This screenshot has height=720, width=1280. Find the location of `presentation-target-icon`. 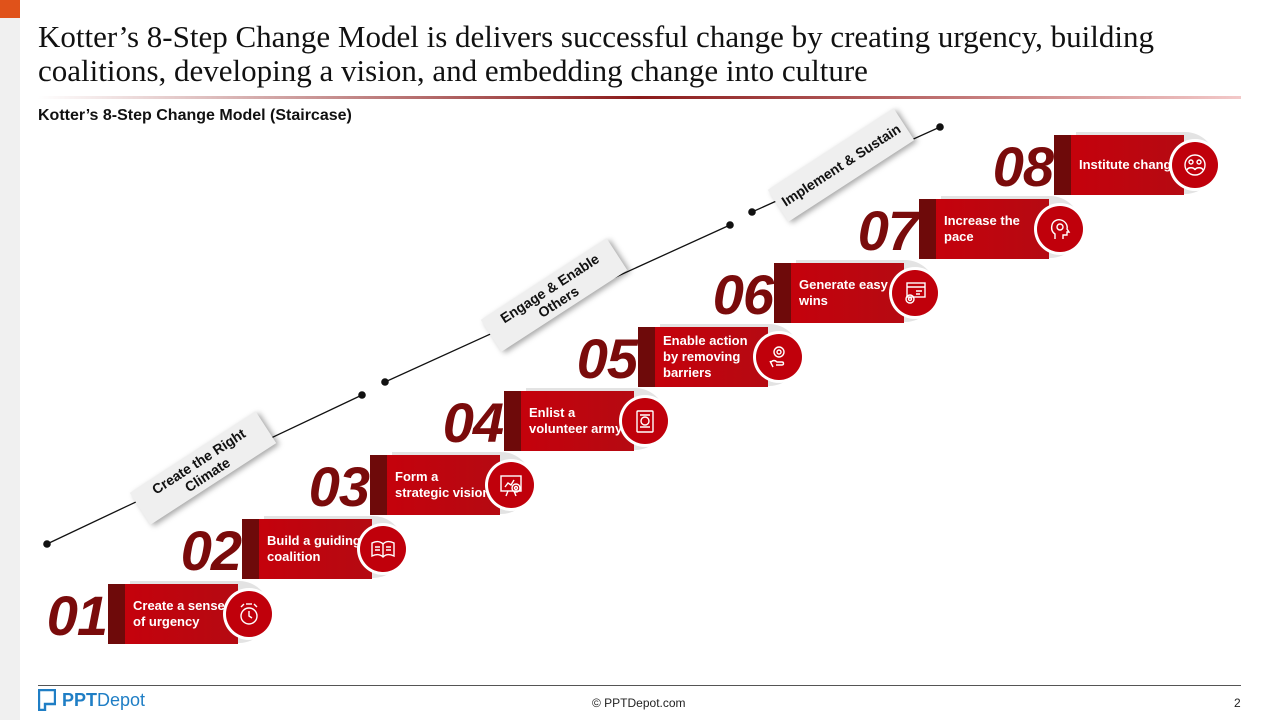

presentation-target-icon is located at coordinates (511, 485).